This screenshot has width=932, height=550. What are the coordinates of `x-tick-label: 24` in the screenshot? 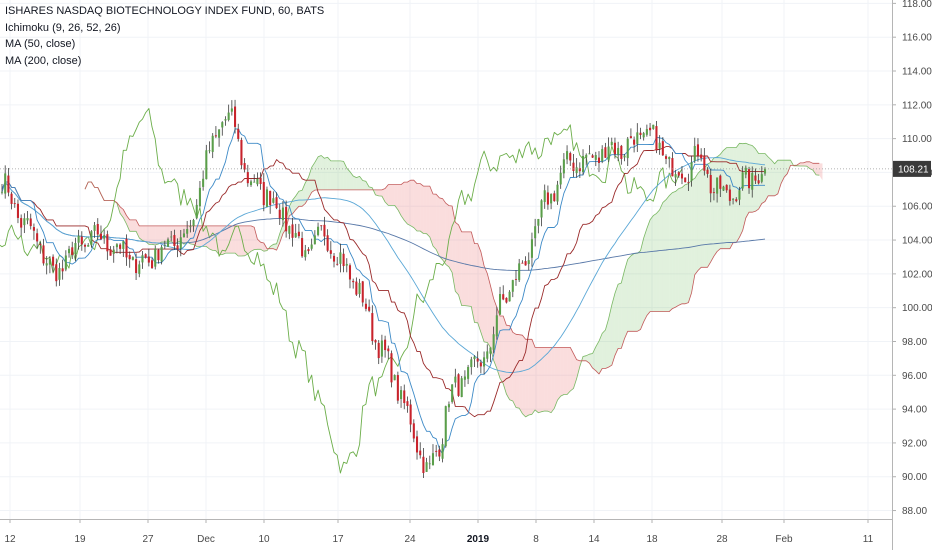 It's located at (410, 539).